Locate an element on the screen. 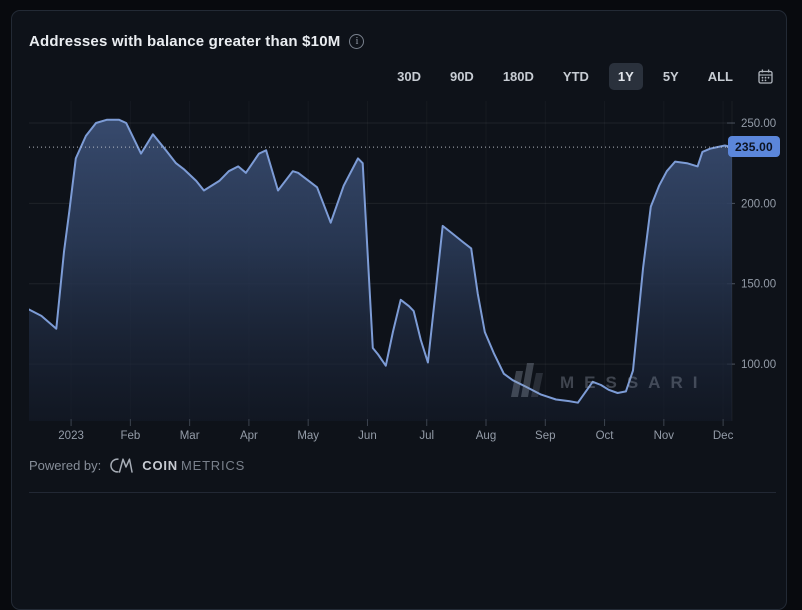 This screenshot has height=610, width=802. range-button-all: ALL is located at coordinates (720, 76).